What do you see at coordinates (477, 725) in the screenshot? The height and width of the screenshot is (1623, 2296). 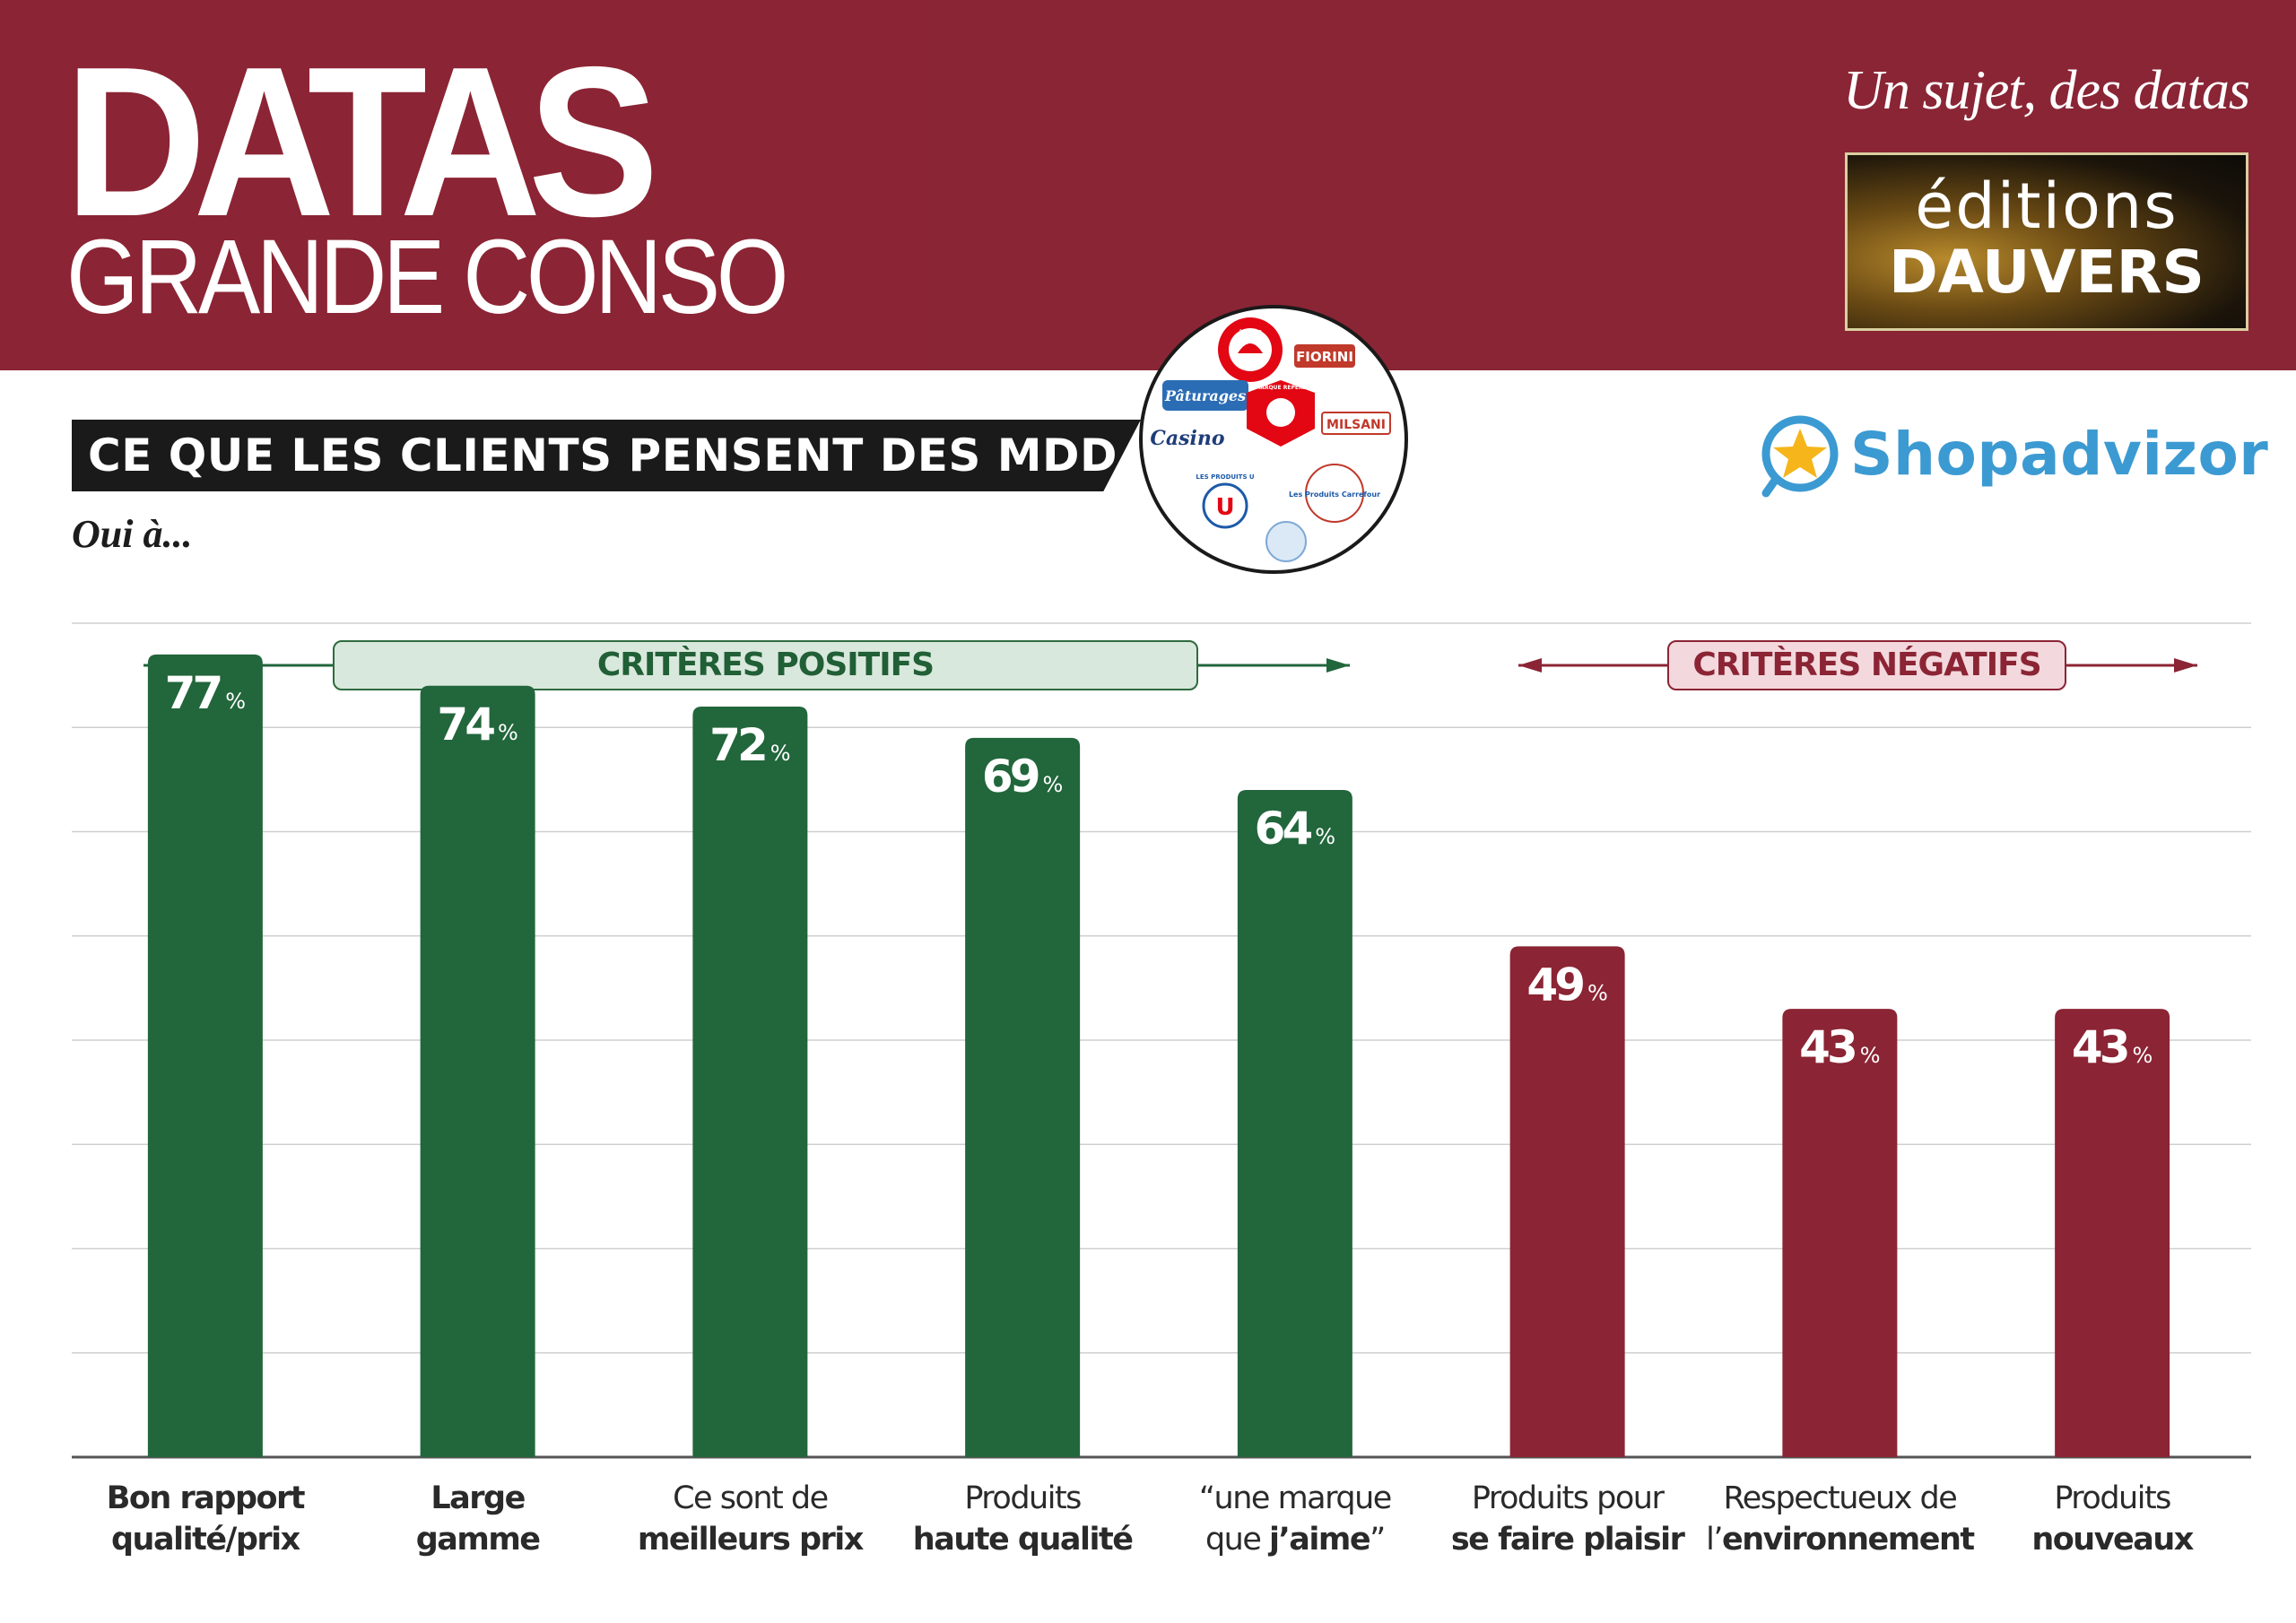 I see `bar-value-label: 74%` at bounding box center [477, 725].